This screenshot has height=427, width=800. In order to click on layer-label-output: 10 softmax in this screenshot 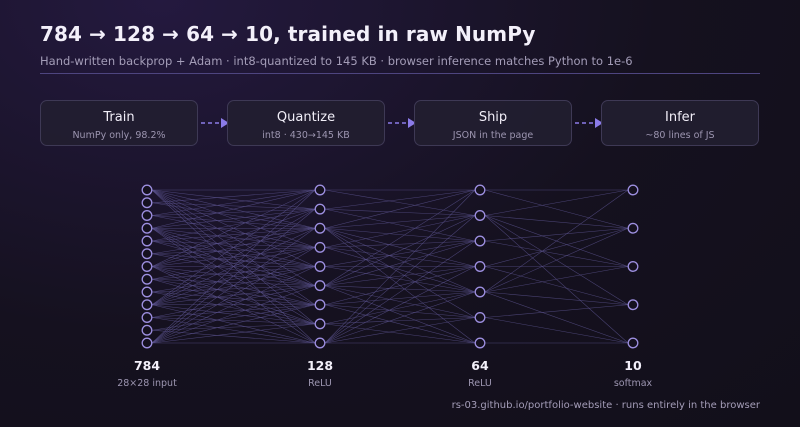, I will do `click(633, 373)`.